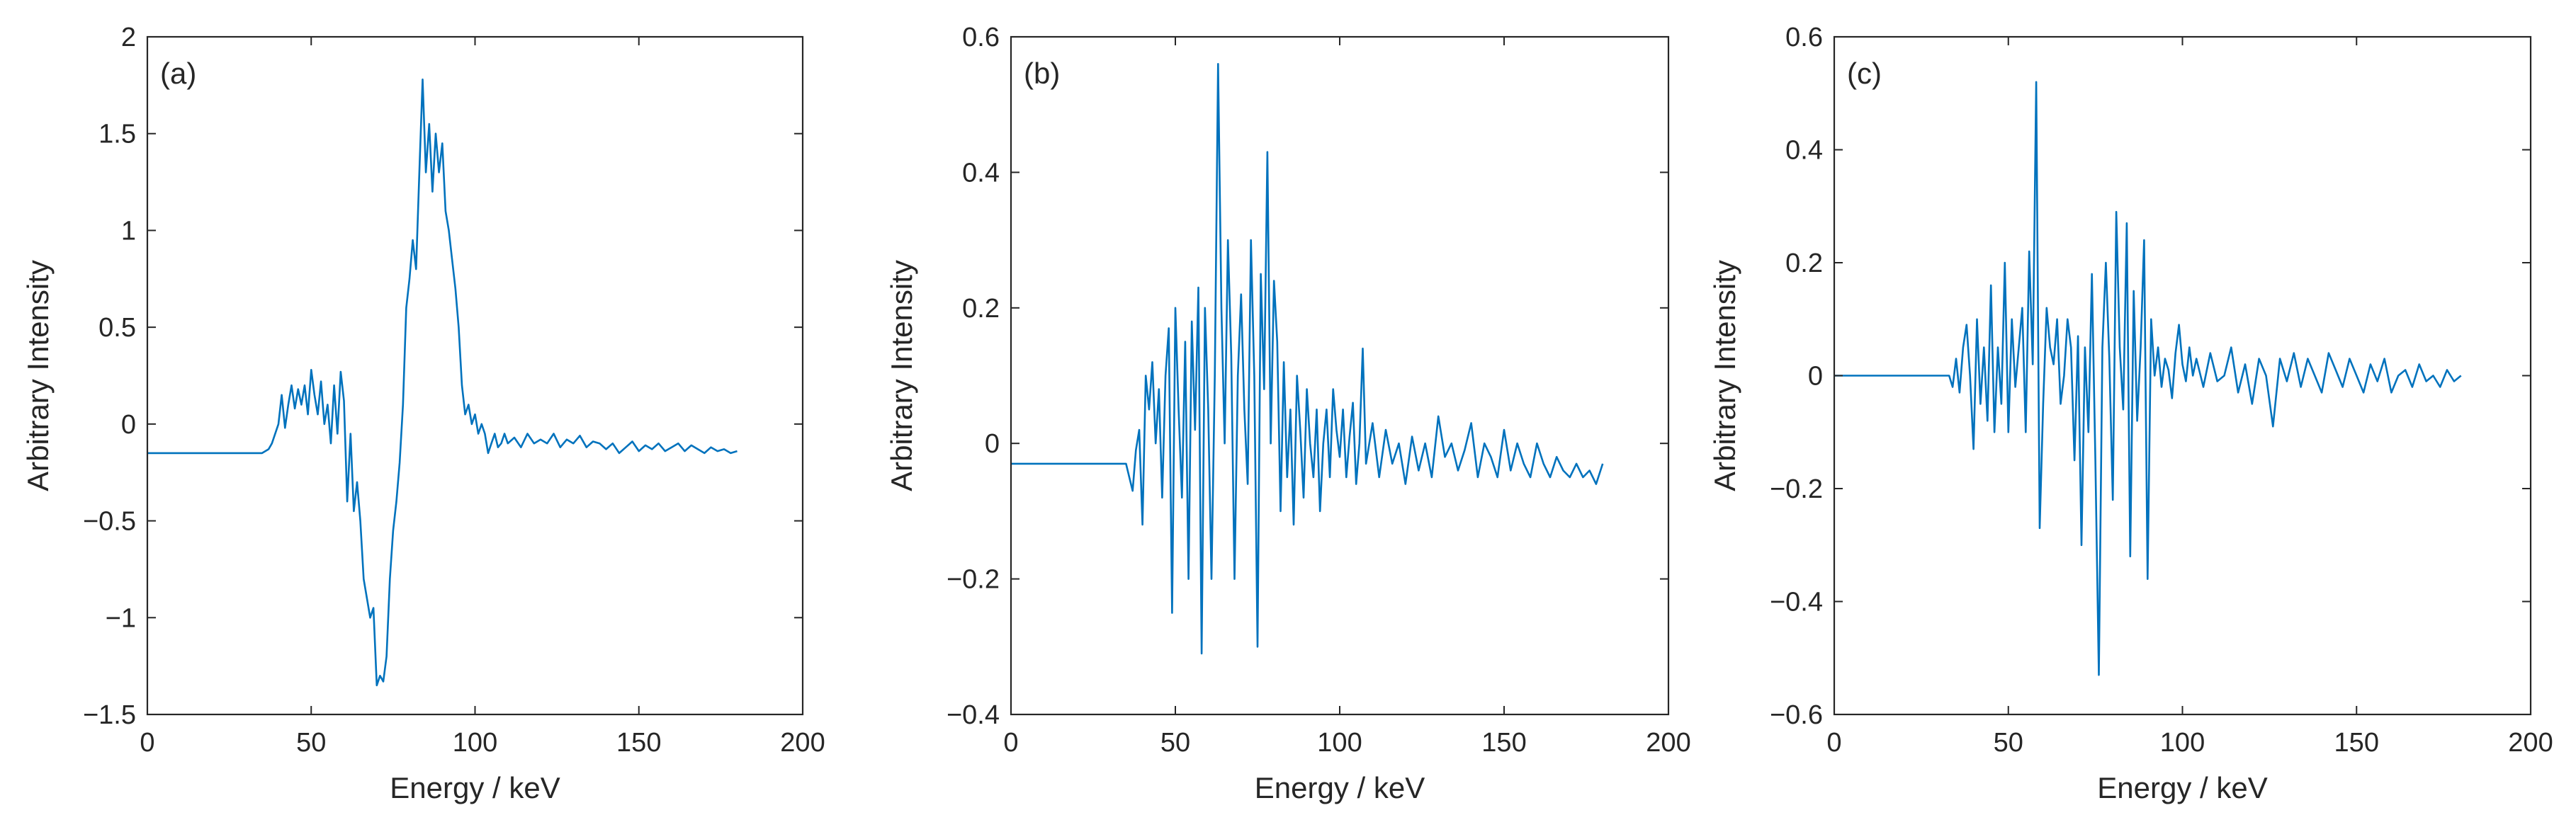 This screenshot has width=2576, height=832. What do you see at coordinates (117, 328) in the screenshot?
I see `y-tick-label: 0.5` at bounding box center [117, 328].